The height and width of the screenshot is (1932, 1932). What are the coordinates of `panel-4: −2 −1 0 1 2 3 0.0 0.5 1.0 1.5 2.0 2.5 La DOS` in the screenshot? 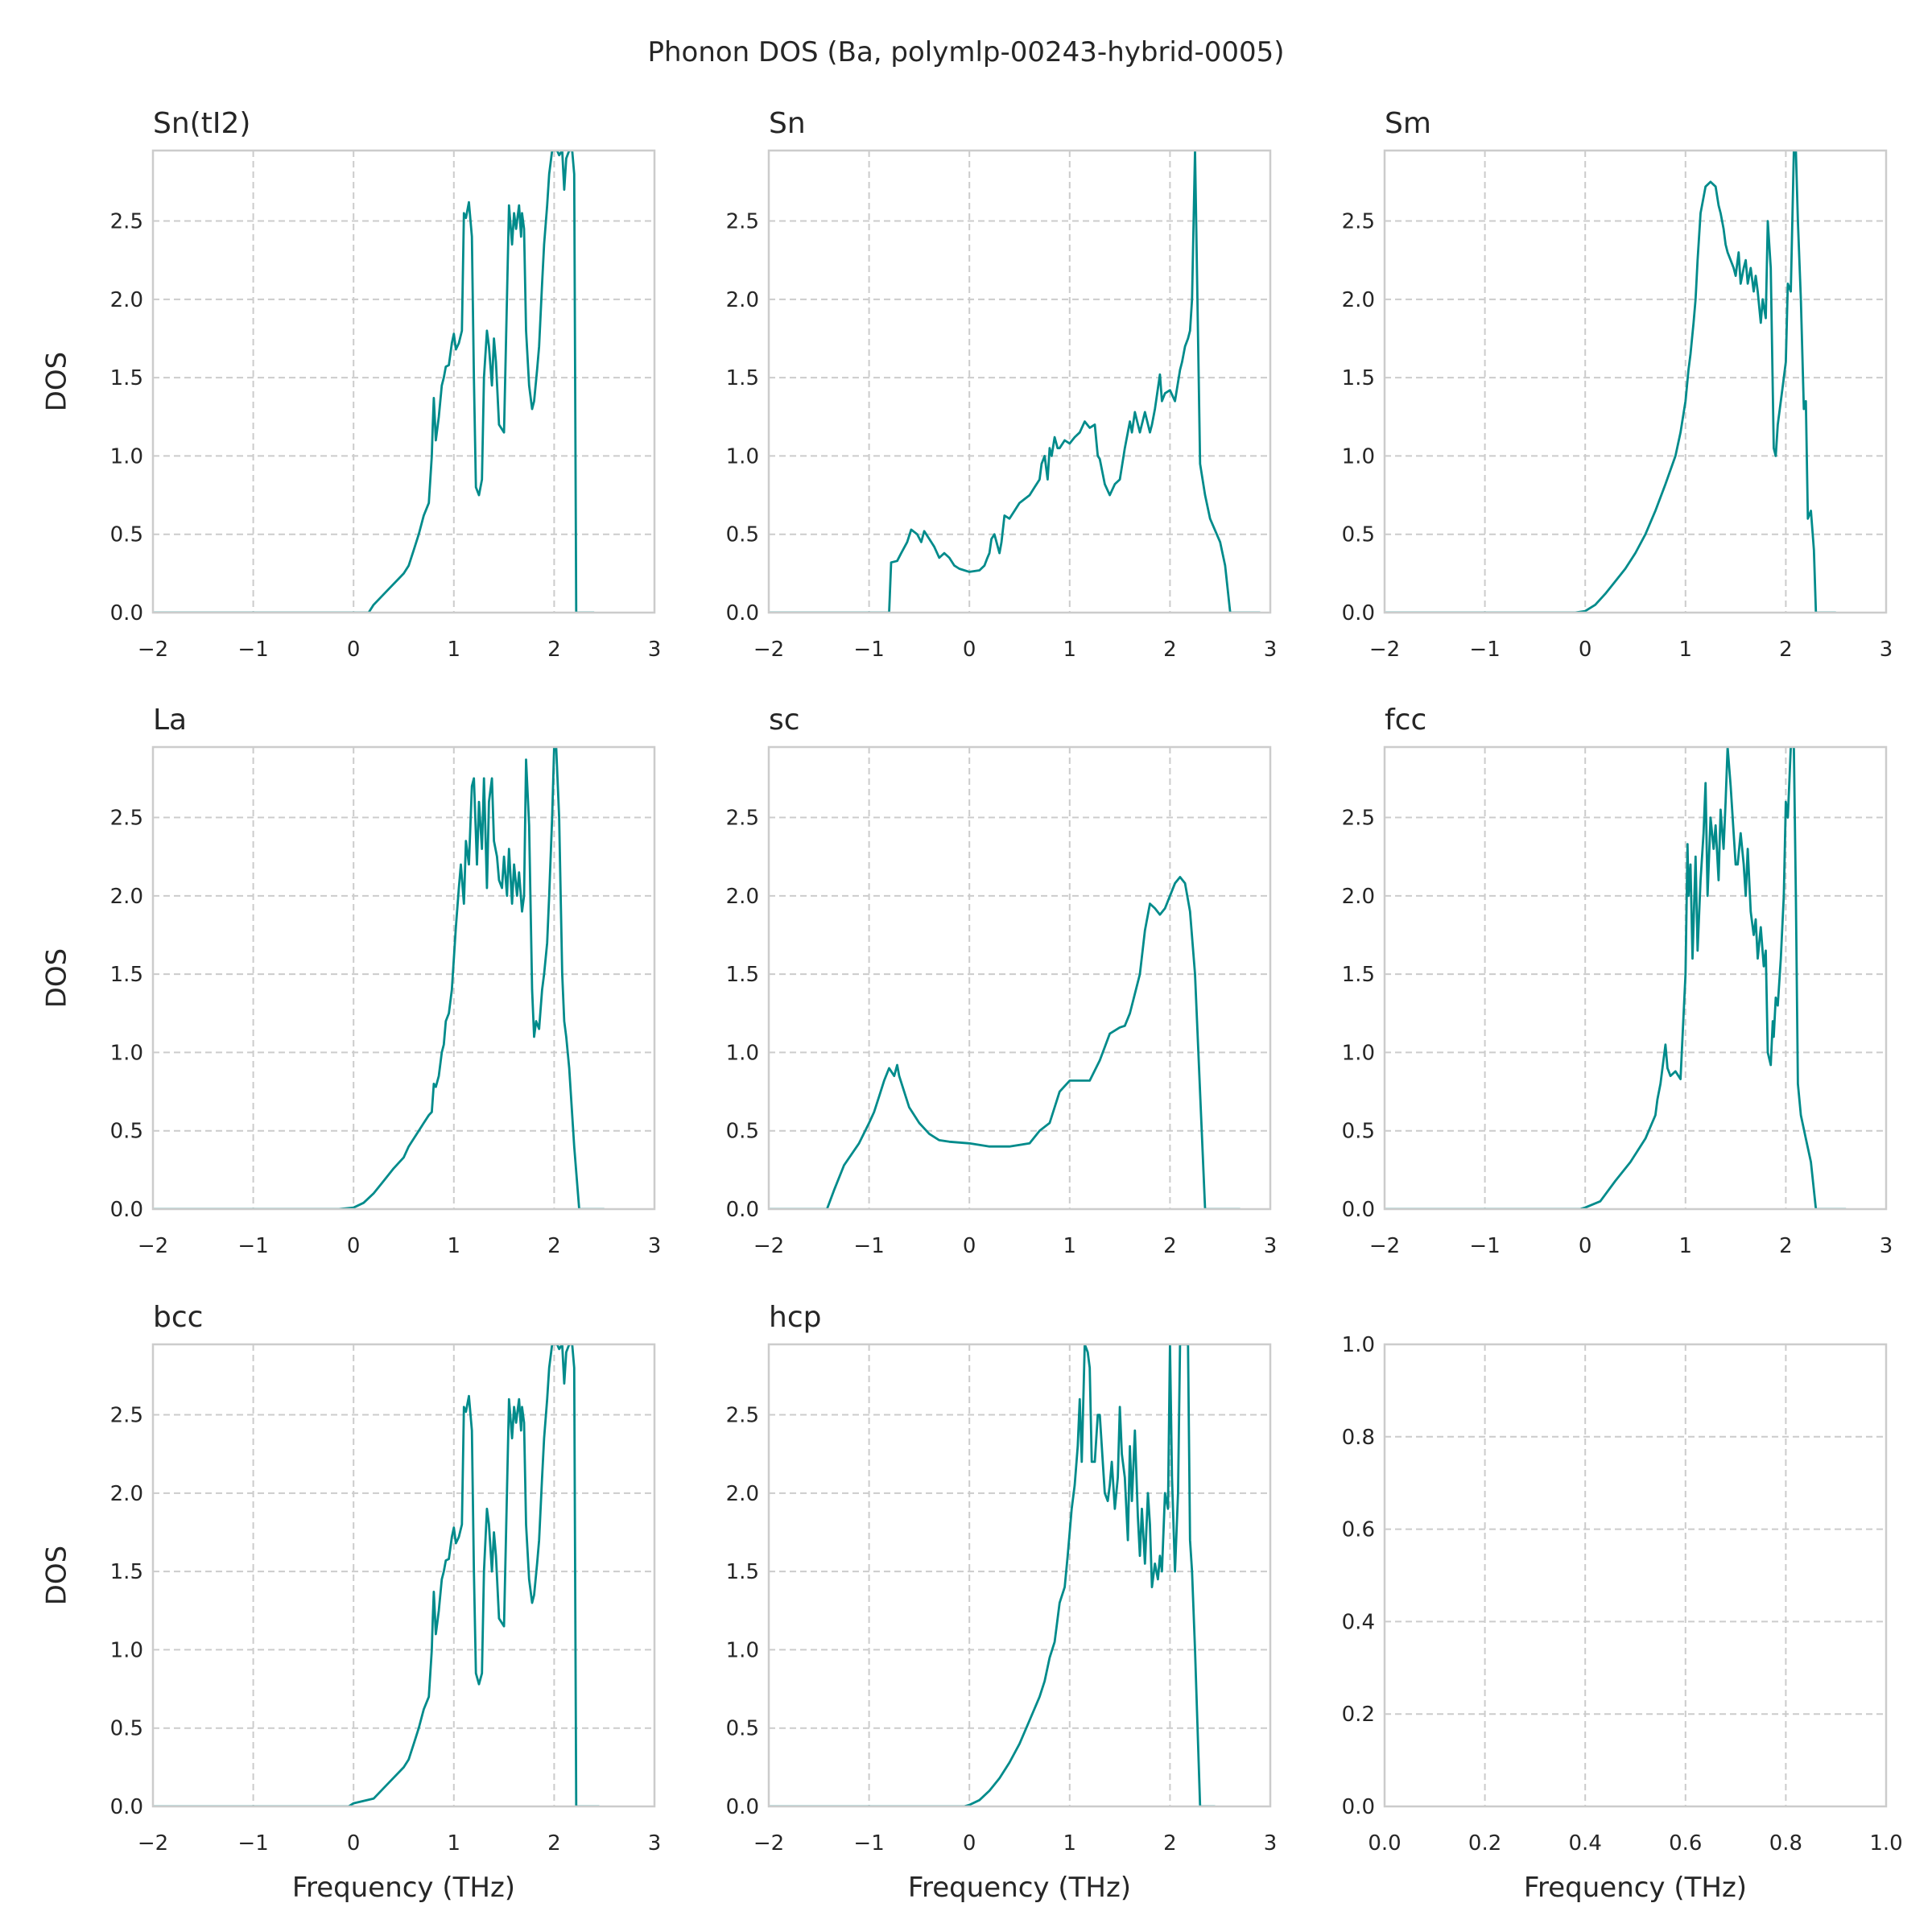 It's located at (351, 981).